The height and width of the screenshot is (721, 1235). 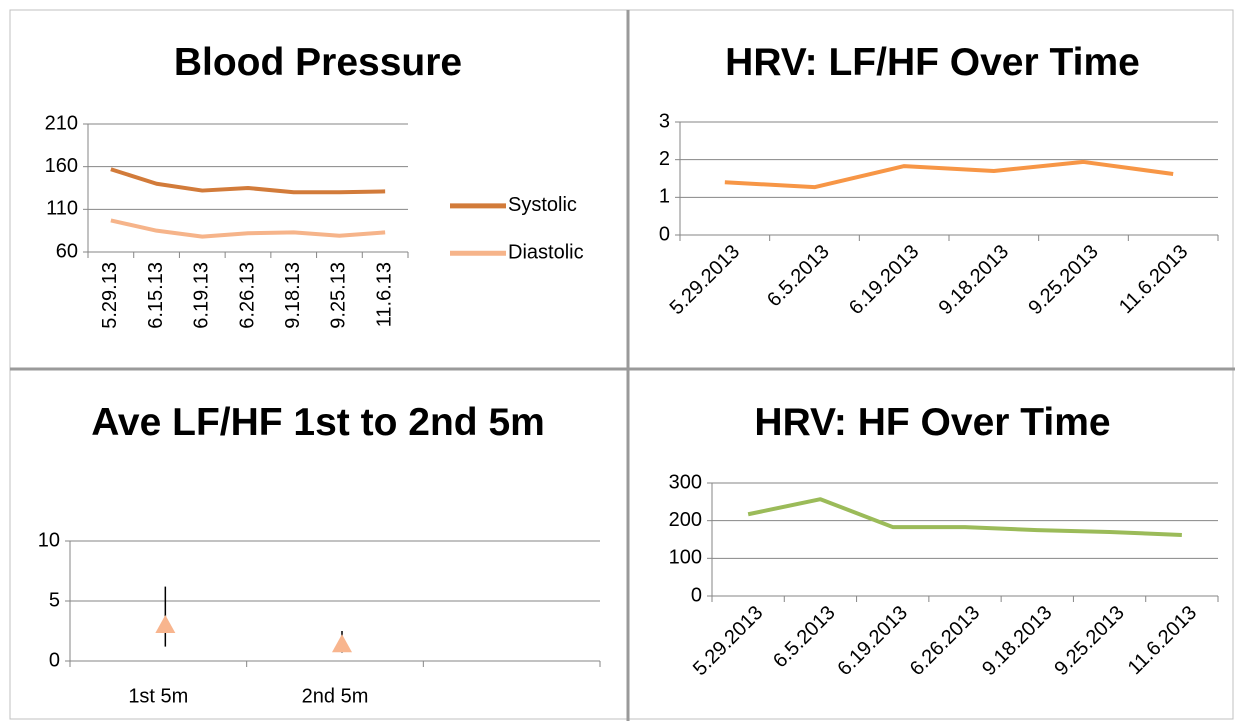 I want to click on legend-label: Systolic, so click(x=542, y=205).